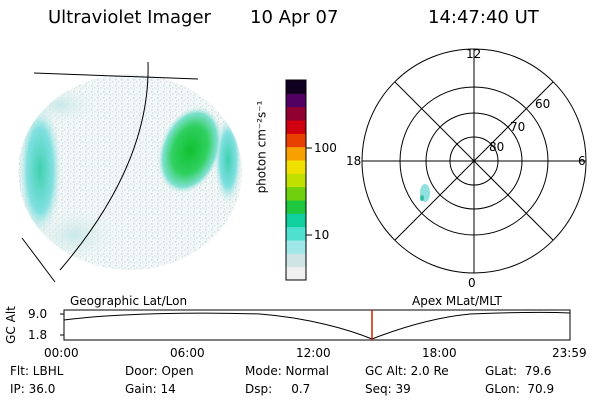 This screenshot has width=600, height=400. What do you see at coordinates (543, 104) in the screenshot?
I see `lat-label-60: 60` at bounding box center [543, 104].